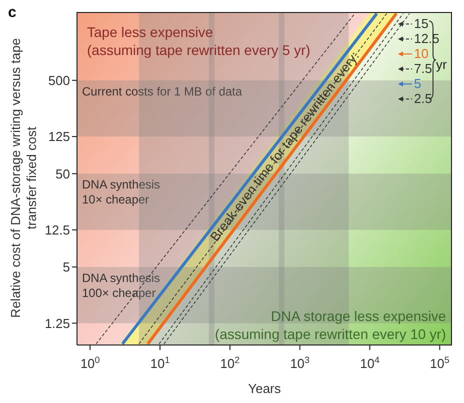 The image size is (464, 403). Describe the element at coordinates (198, 50) in the screenshot. I see `annotation: (assuming tape rewritten every 5 yr)` at that location.